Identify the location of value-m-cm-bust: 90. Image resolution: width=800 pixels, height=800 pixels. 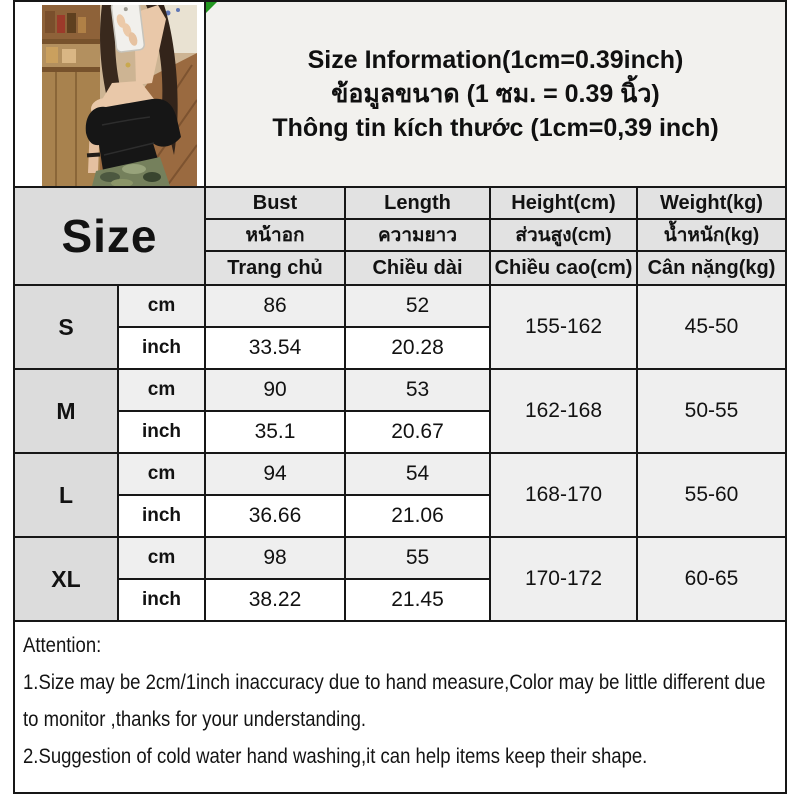
(276, 391).